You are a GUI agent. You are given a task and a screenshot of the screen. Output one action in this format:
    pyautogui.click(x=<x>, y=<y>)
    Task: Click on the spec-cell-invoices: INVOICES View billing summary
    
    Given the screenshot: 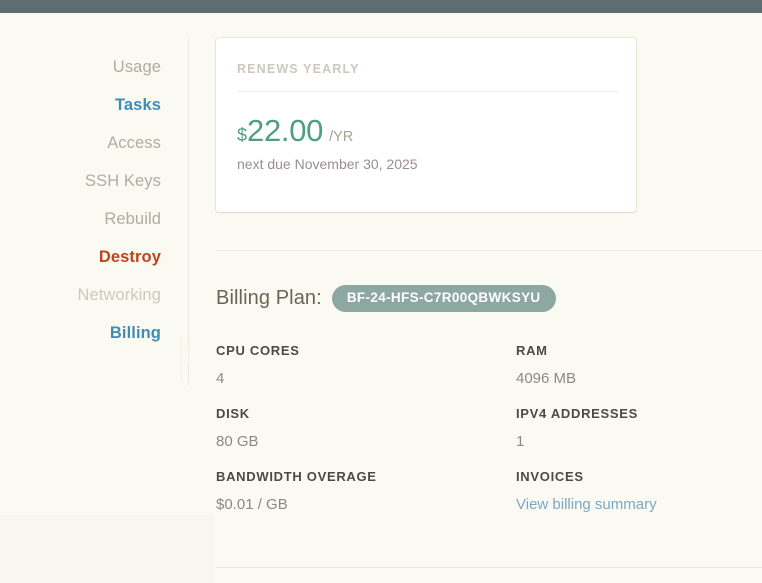 What is the action you would take?
    pyautogui.click(x=639, y=491)
    